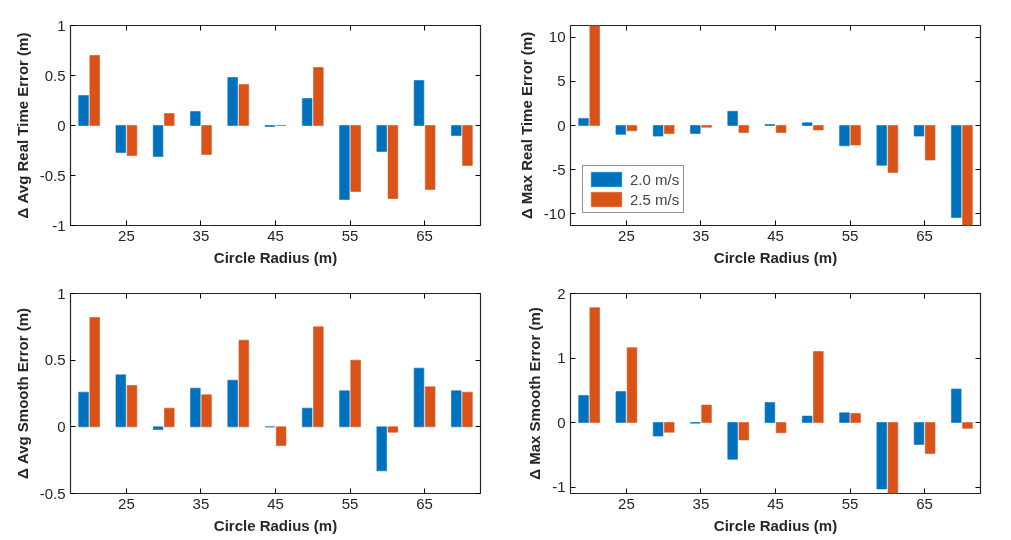  I want to click on y-axis-title: Δ Max Smooth Error (m), so click(535, 393).